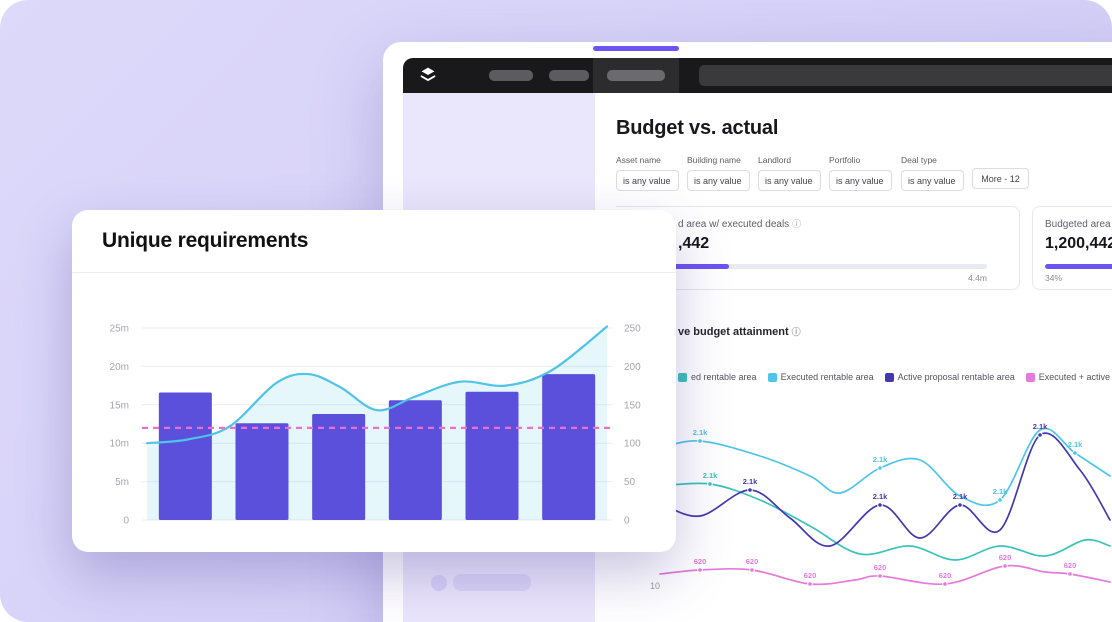  Describe the element at coordinates (119, 444) in the screenshot. I see `svg-text: 10m` at that location.